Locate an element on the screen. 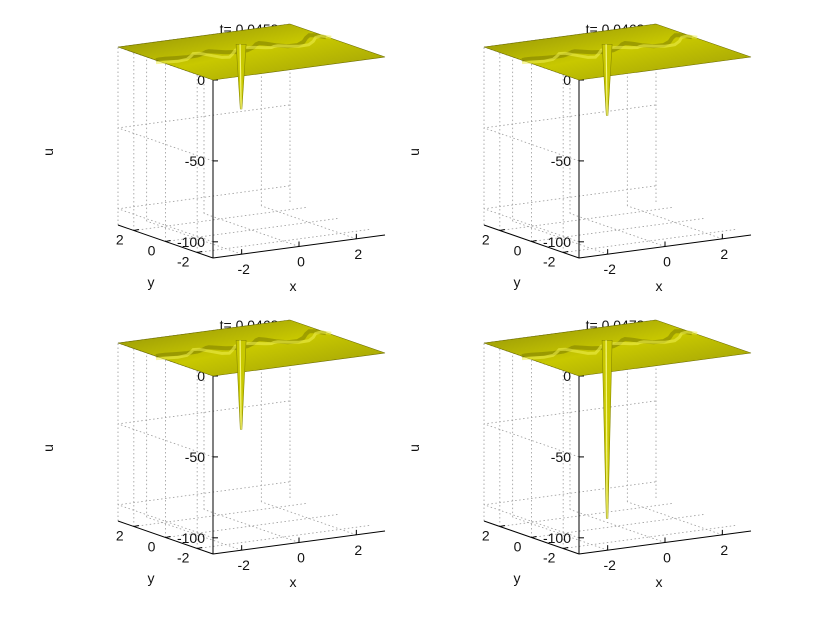 This screenshot has width=830, height=624. grid is located at coordinates (243, 139).